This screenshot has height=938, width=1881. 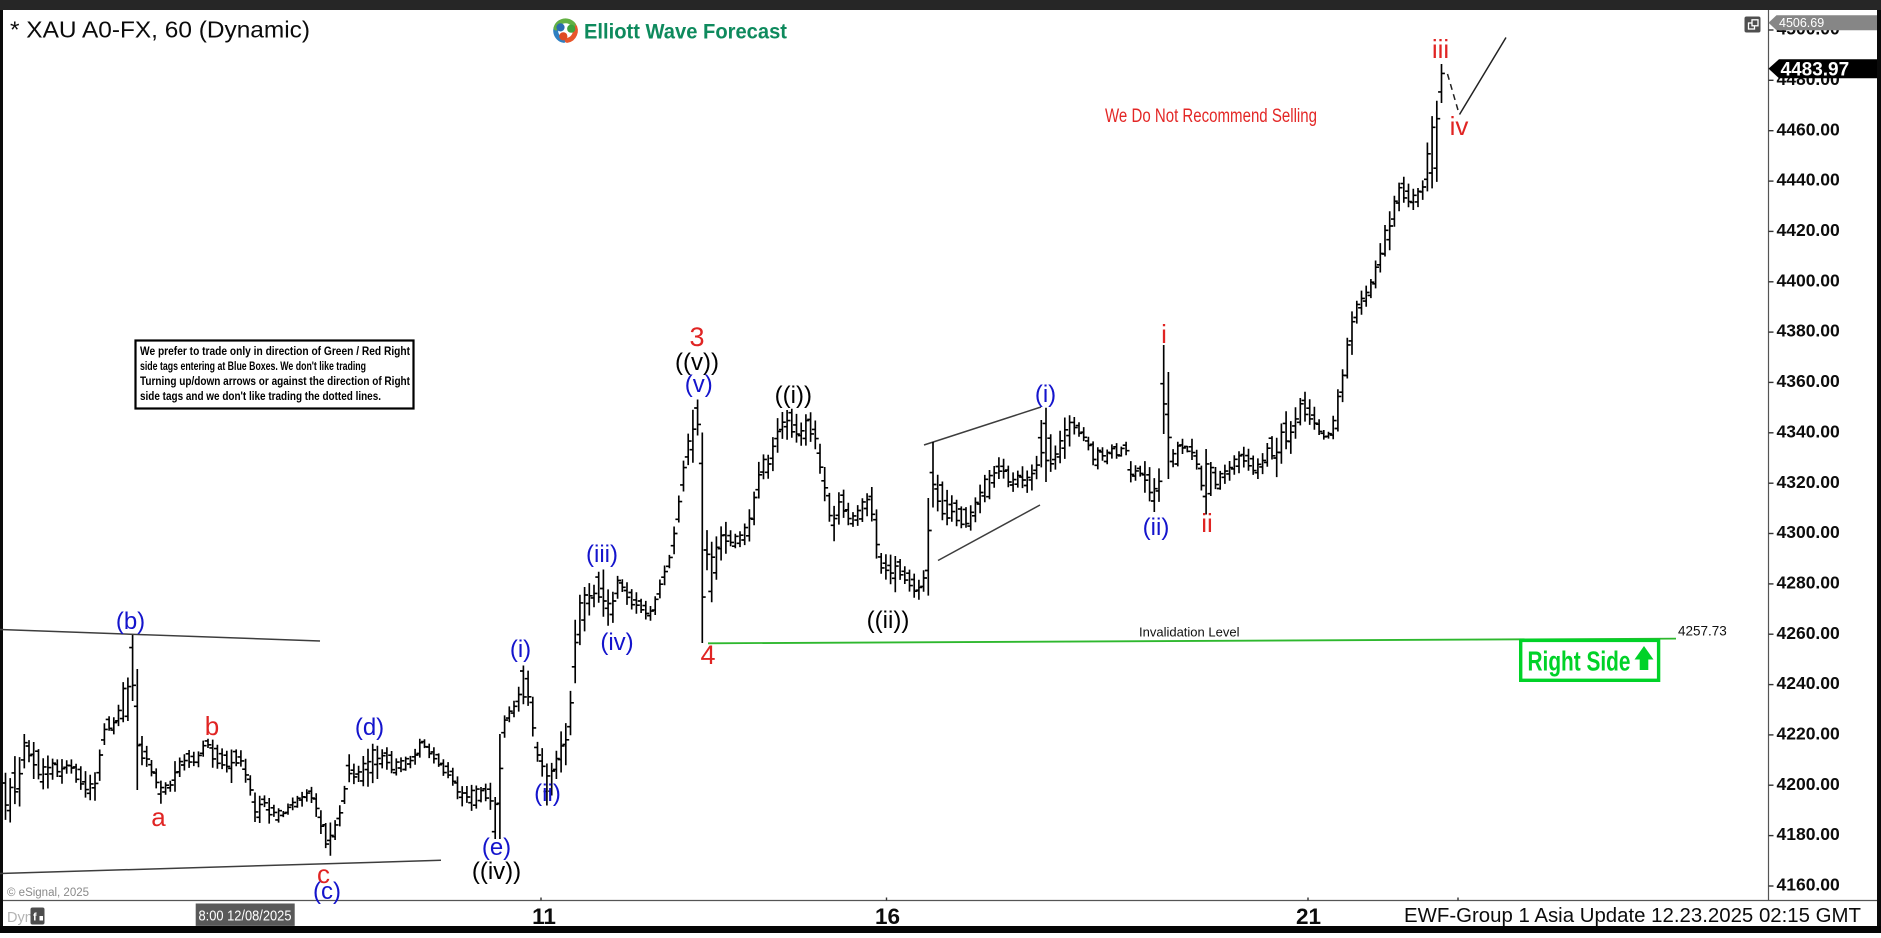 What do you see at coordinates (20, 918) in the screenshot?
I see `svg-text: Dyn` at bounding box center [20, 918].